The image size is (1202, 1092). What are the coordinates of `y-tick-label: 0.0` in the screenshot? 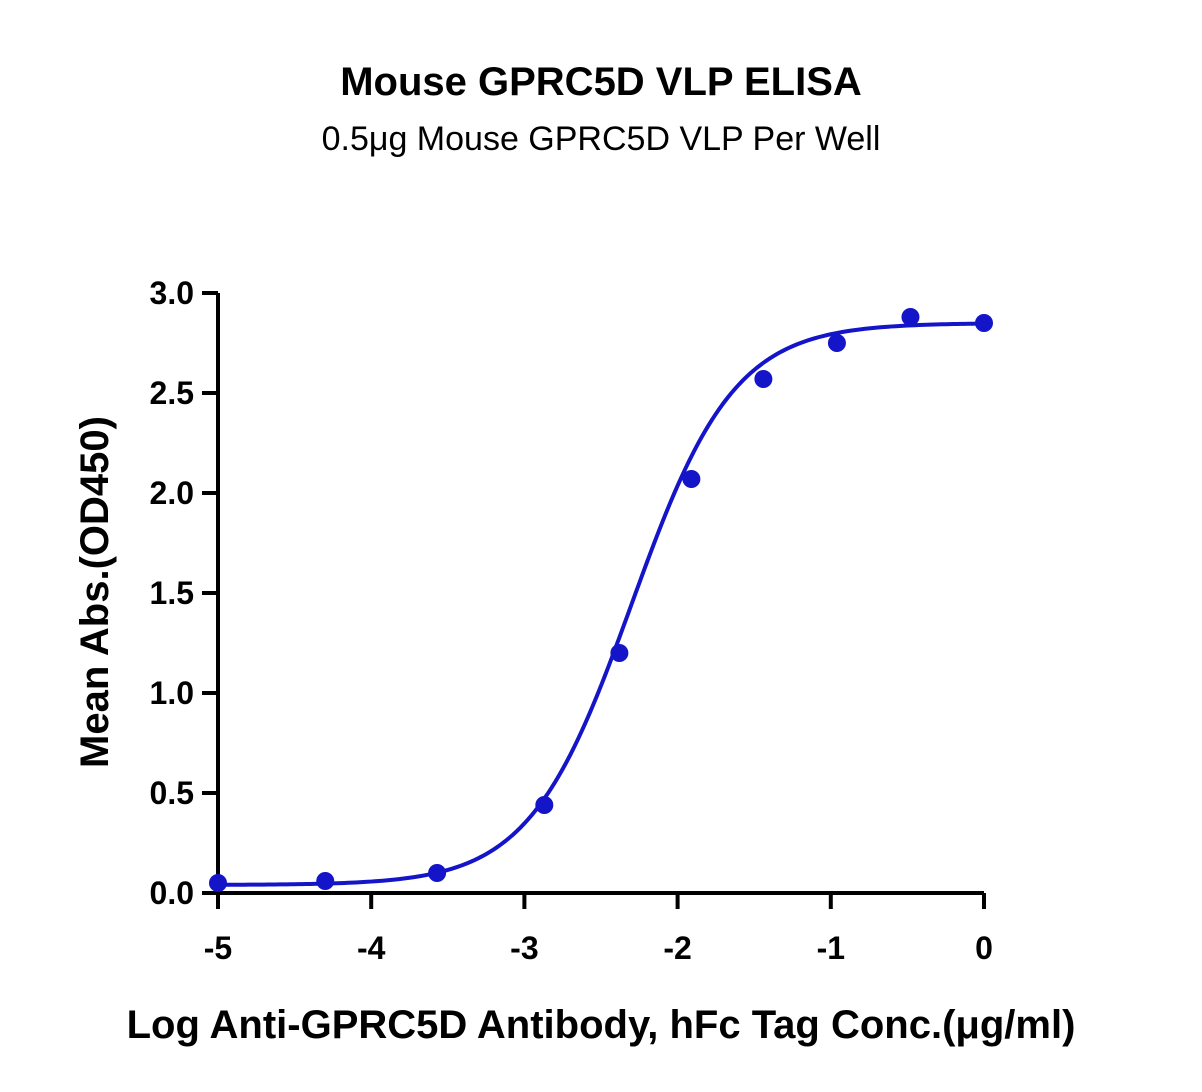 It's located at (172, 893).